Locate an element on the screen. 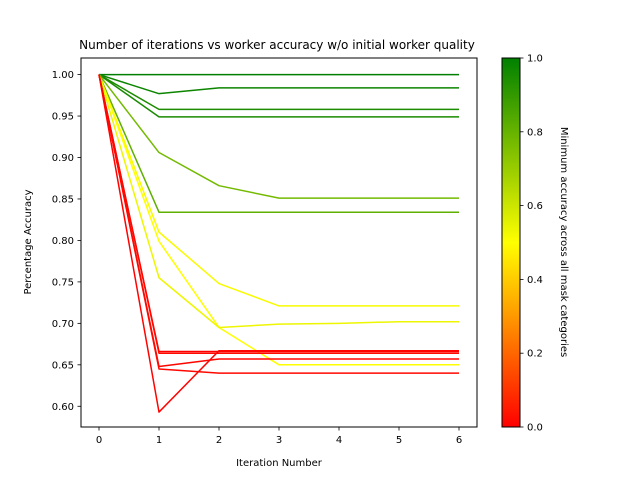  y-tick-label: 0.70 is located at coordinates (63, 324).